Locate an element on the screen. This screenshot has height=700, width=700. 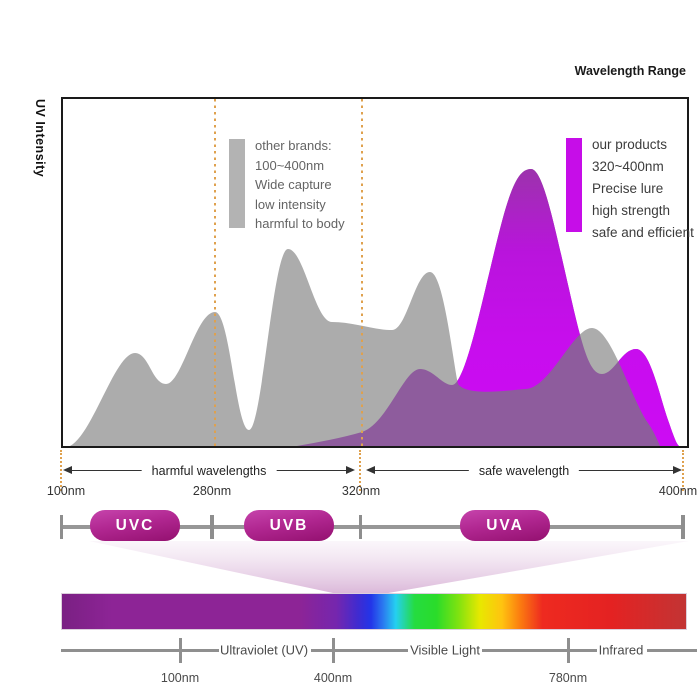
region-visible-label: Visible Light is located at coordinates (445, 650).